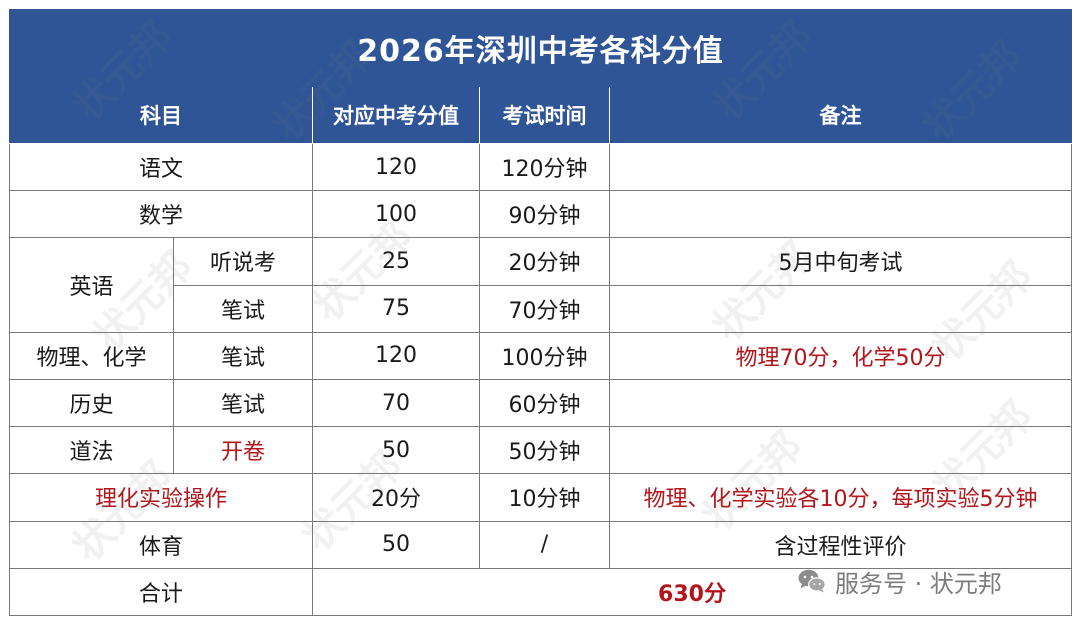 The width and height of the screenshot is (1080, 625). Describe the element at coordinates (243, 450) in the screenshot. I see `part-cell: 开卷` at that location.